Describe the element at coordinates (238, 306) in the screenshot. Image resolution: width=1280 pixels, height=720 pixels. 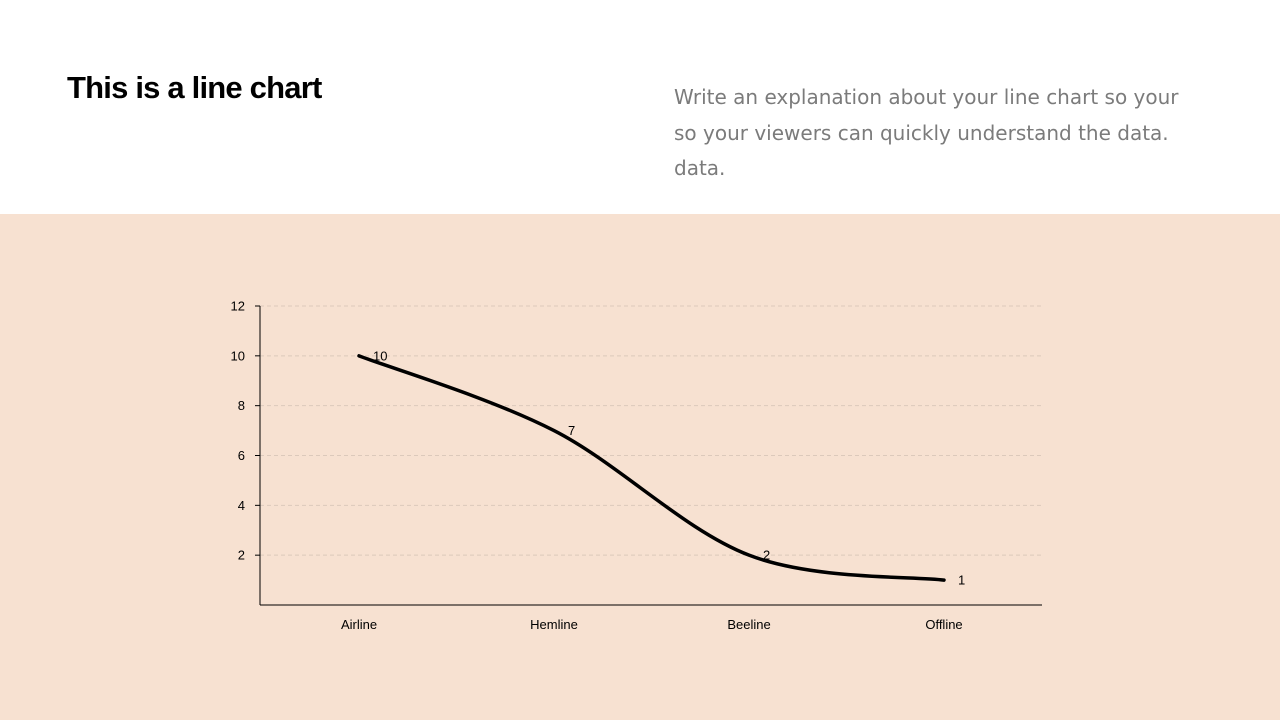
I see `y-tick-label: 12` at that location.